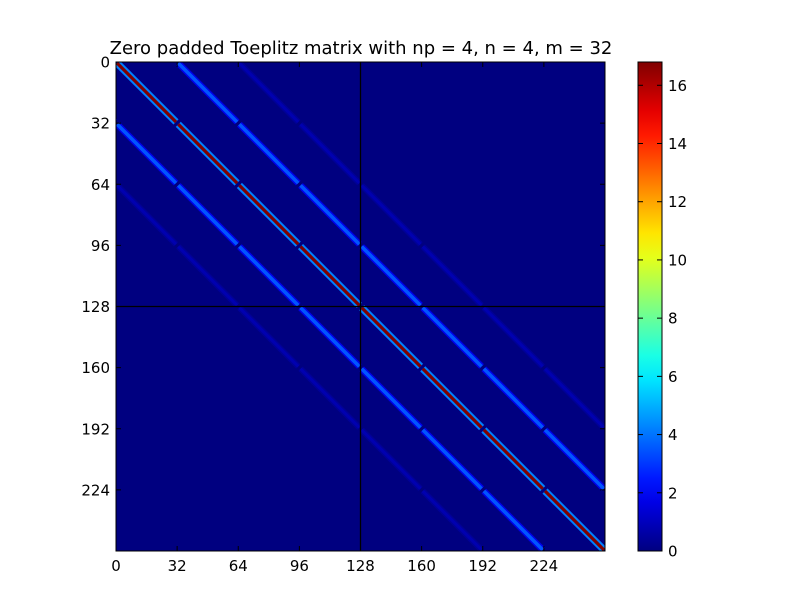 The image size is (812, 616). What do you see at coordinates (116, 566) in the screenshot?
I see `x-tick-label: 0` at bounding box center [116, 566].